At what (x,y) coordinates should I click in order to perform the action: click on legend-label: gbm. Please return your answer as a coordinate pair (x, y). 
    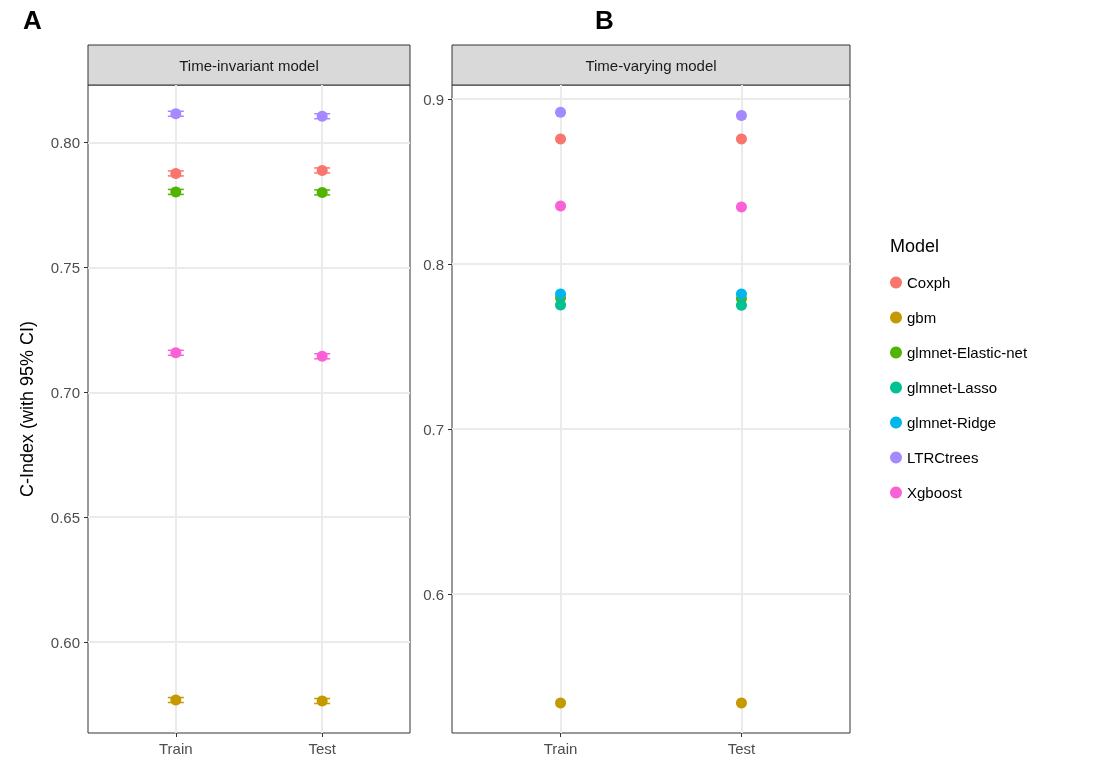
    Looking at the image, I should click on (922, 317).